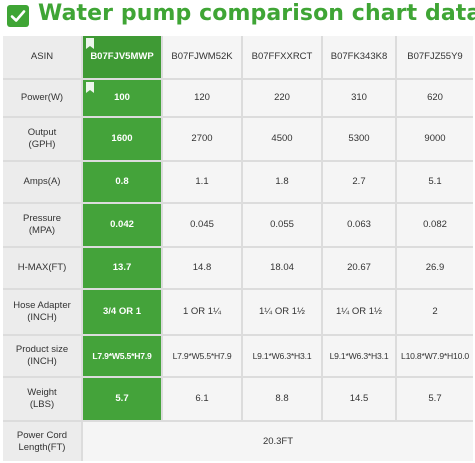 The width and height of the screenshot is (475, 463). I want to click on table-cell: 0.082, so click(435, 225).